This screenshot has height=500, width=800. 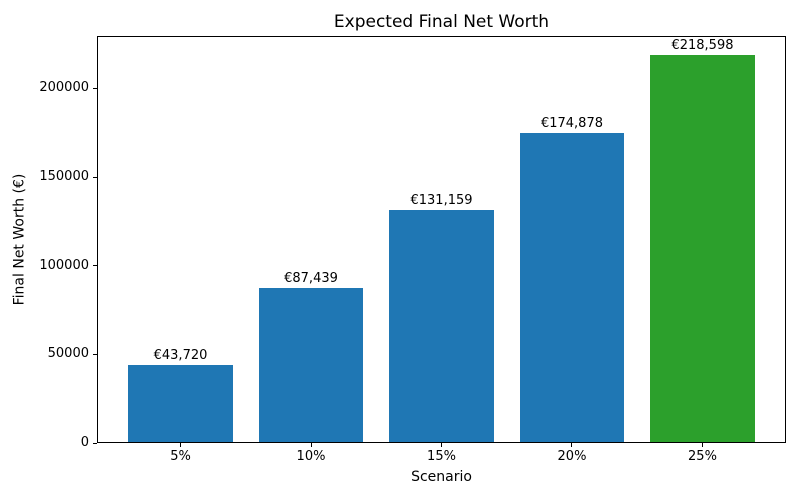 I want to click on x-tick-label: 5%, so click(x=180, y=456).